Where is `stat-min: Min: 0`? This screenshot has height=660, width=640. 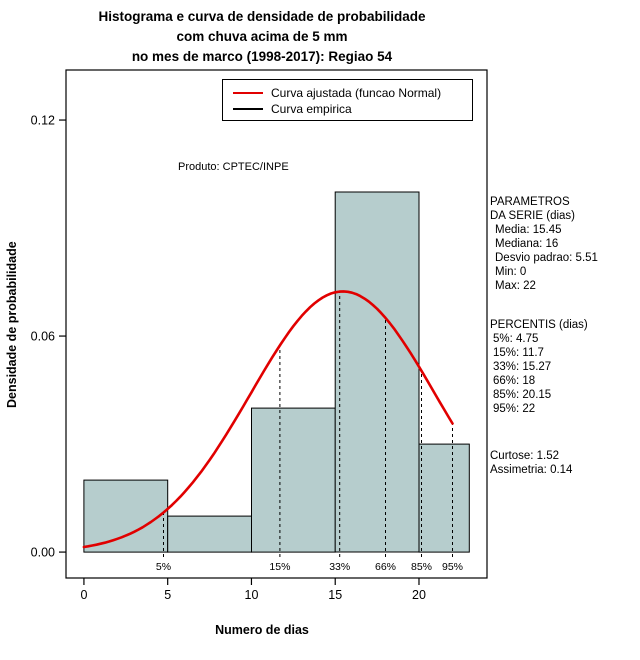 stat-min: Min: 0 is located at coordinates (511, 272).